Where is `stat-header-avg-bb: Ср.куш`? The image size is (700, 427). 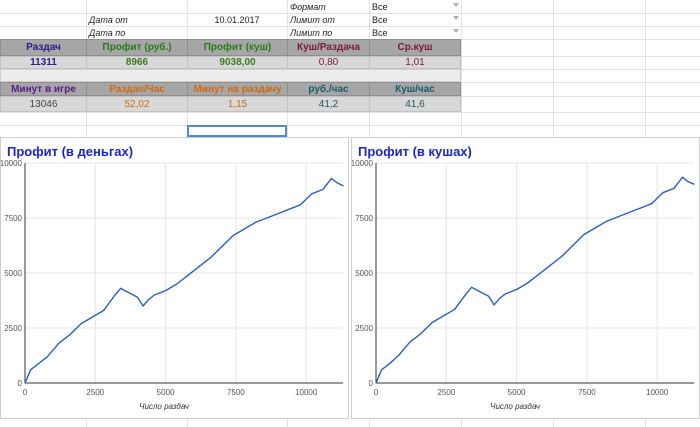
stat-header-avg-bb: Ср.куш is located at coordinates (415, 47).